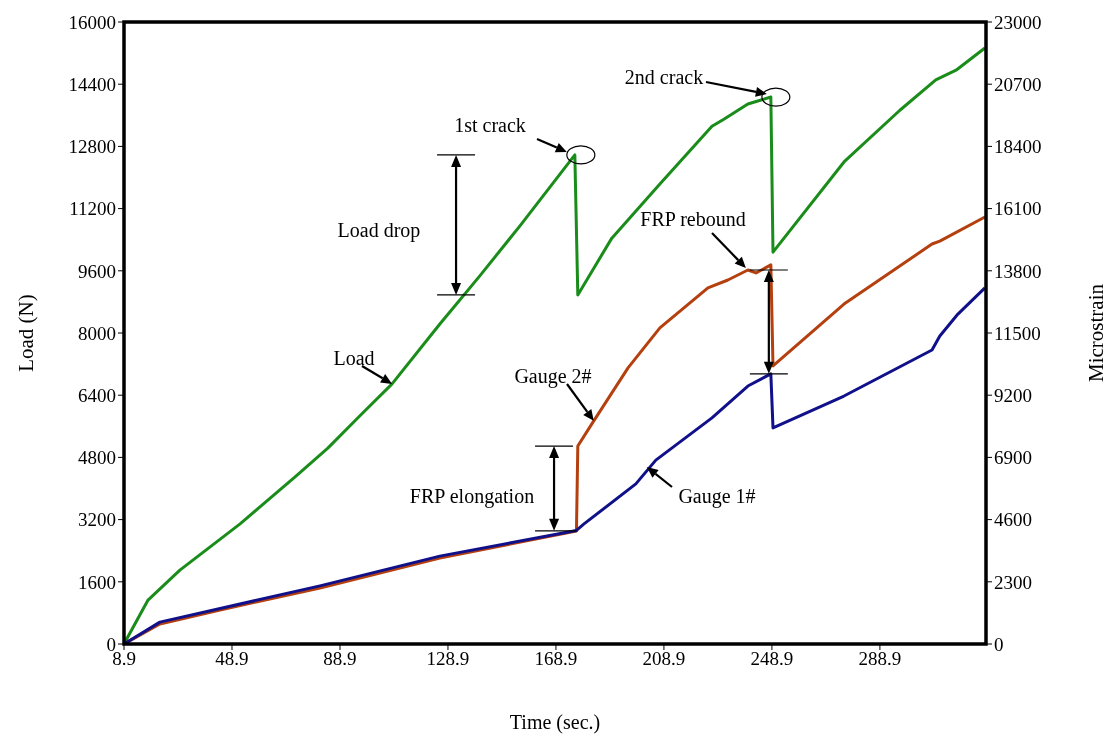  Describe the element at coordinates (354, 358) in the screenshot. I see `annotation: Load` at that location.